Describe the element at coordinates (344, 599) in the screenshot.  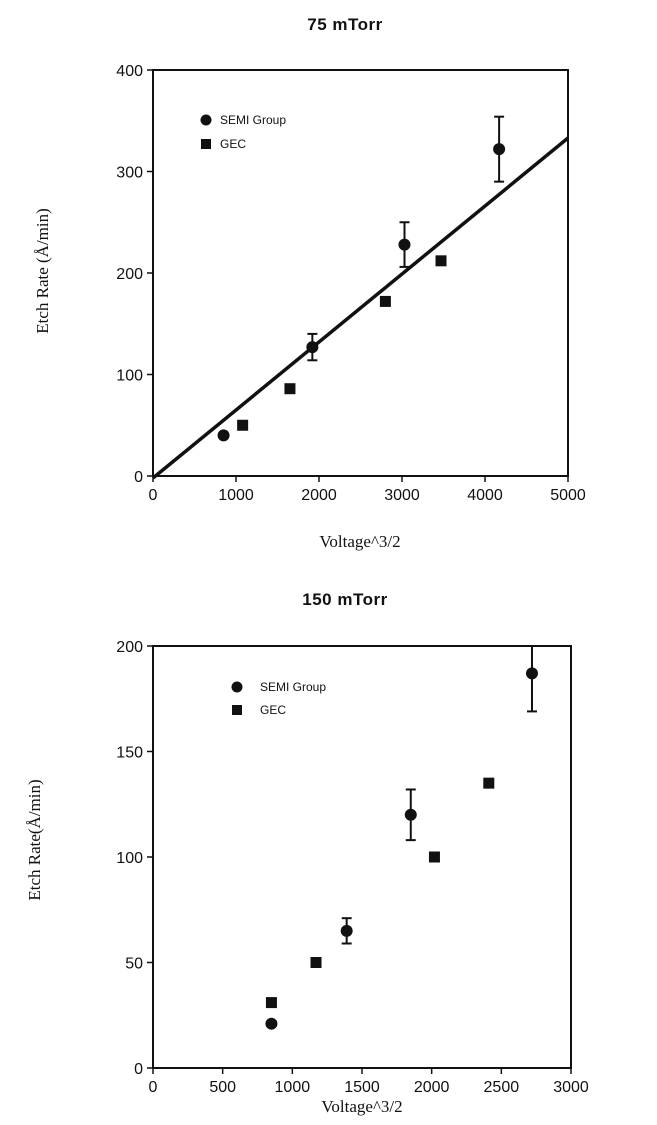
I see `chart-title: 150 mTorr` at that location.